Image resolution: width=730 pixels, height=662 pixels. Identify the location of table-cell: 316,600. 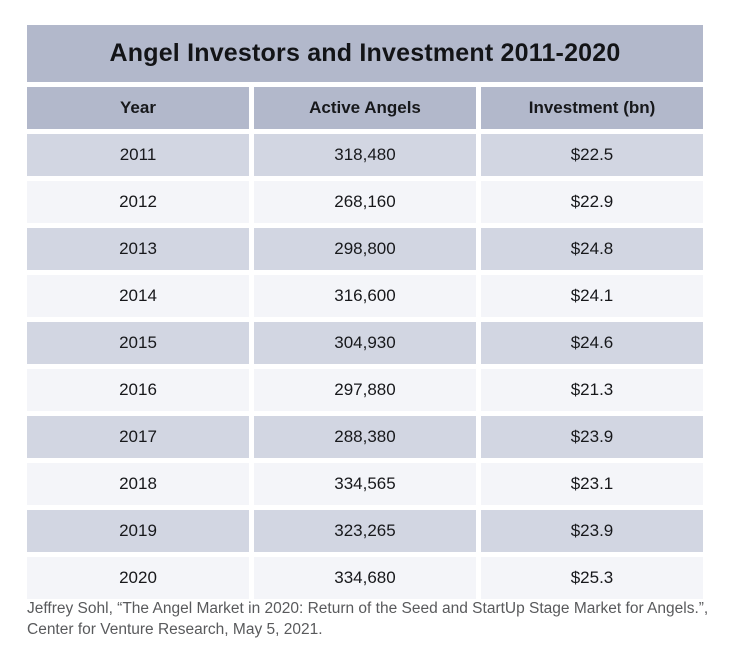
(365, 296).